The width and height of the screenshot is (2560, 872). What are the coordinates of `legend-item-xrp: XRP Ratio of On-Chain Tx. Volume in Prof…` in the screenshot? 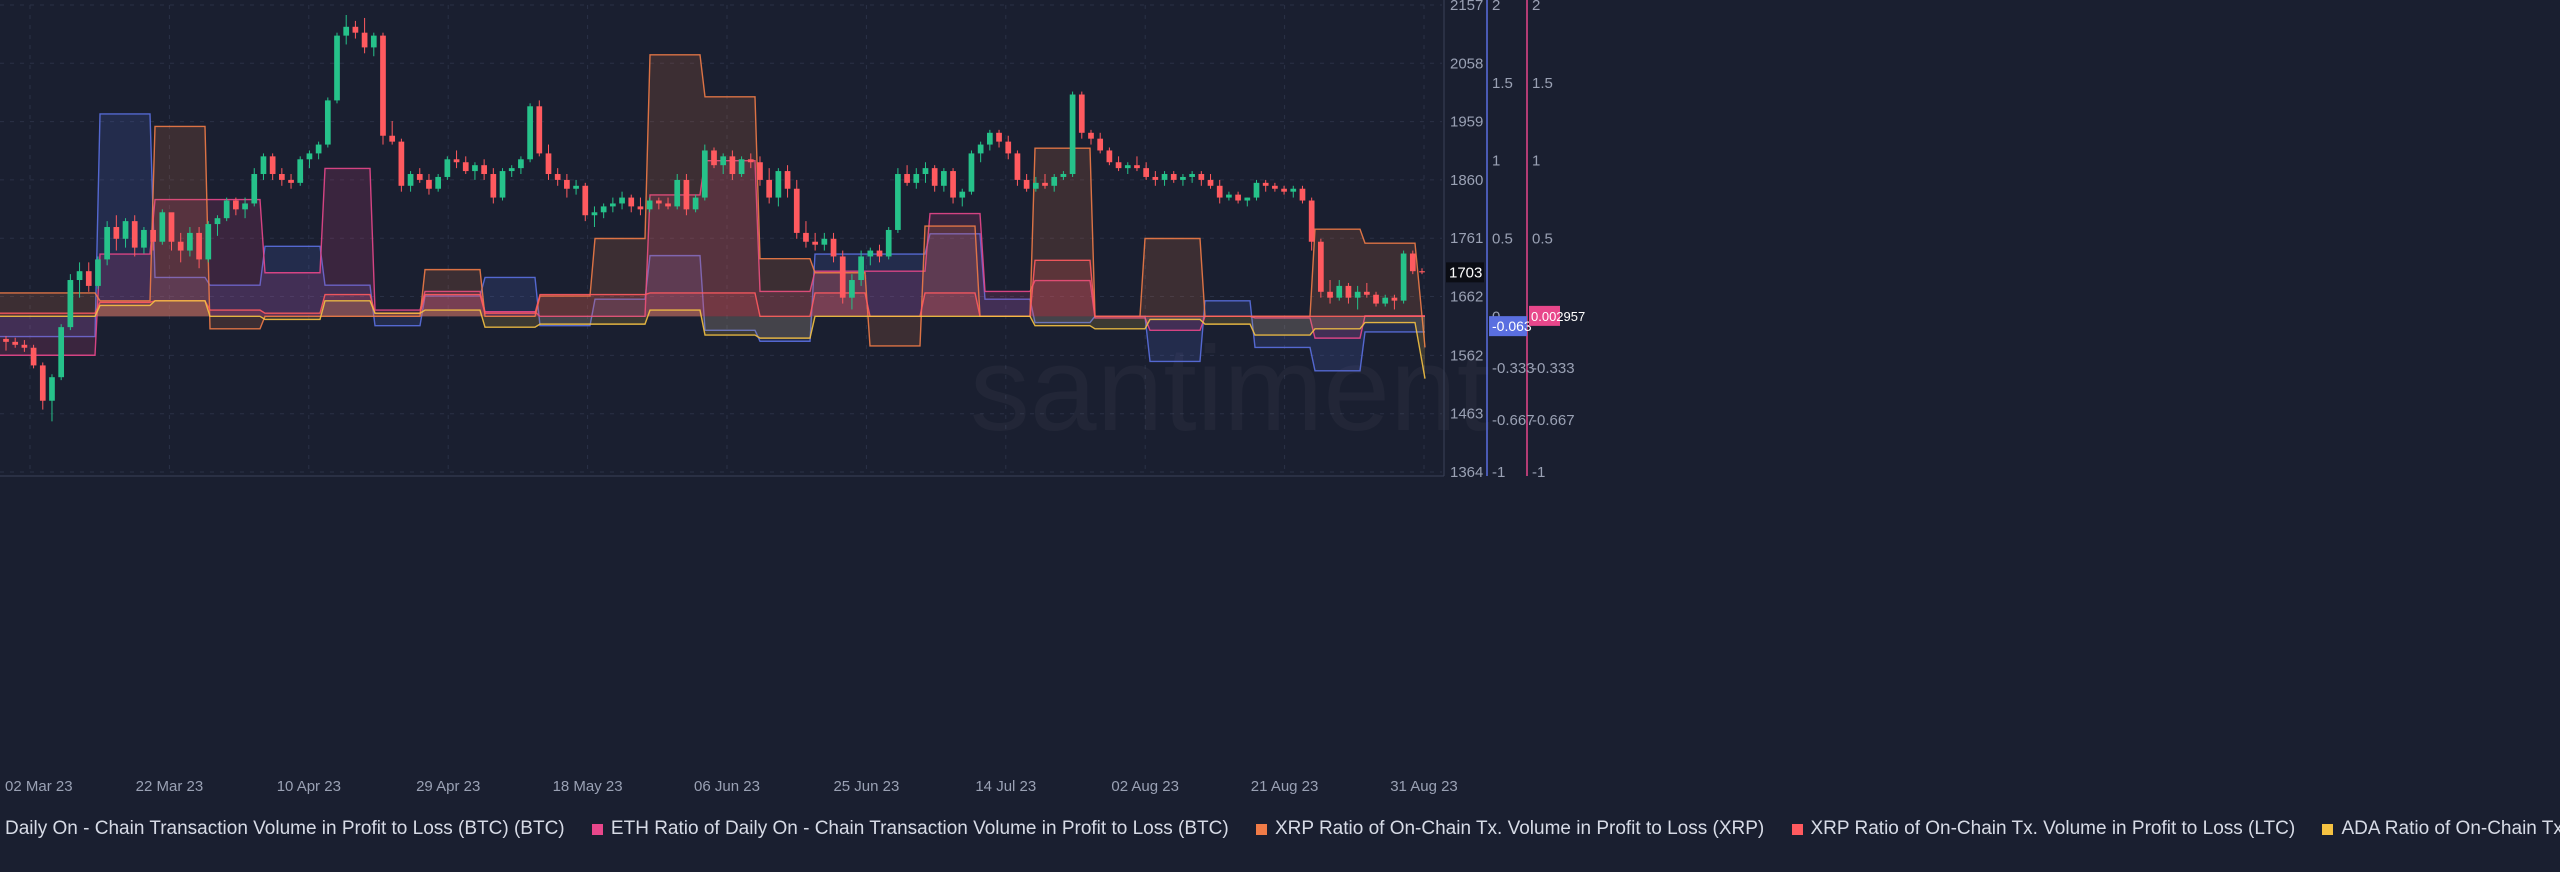 It's located at (1510, 829).